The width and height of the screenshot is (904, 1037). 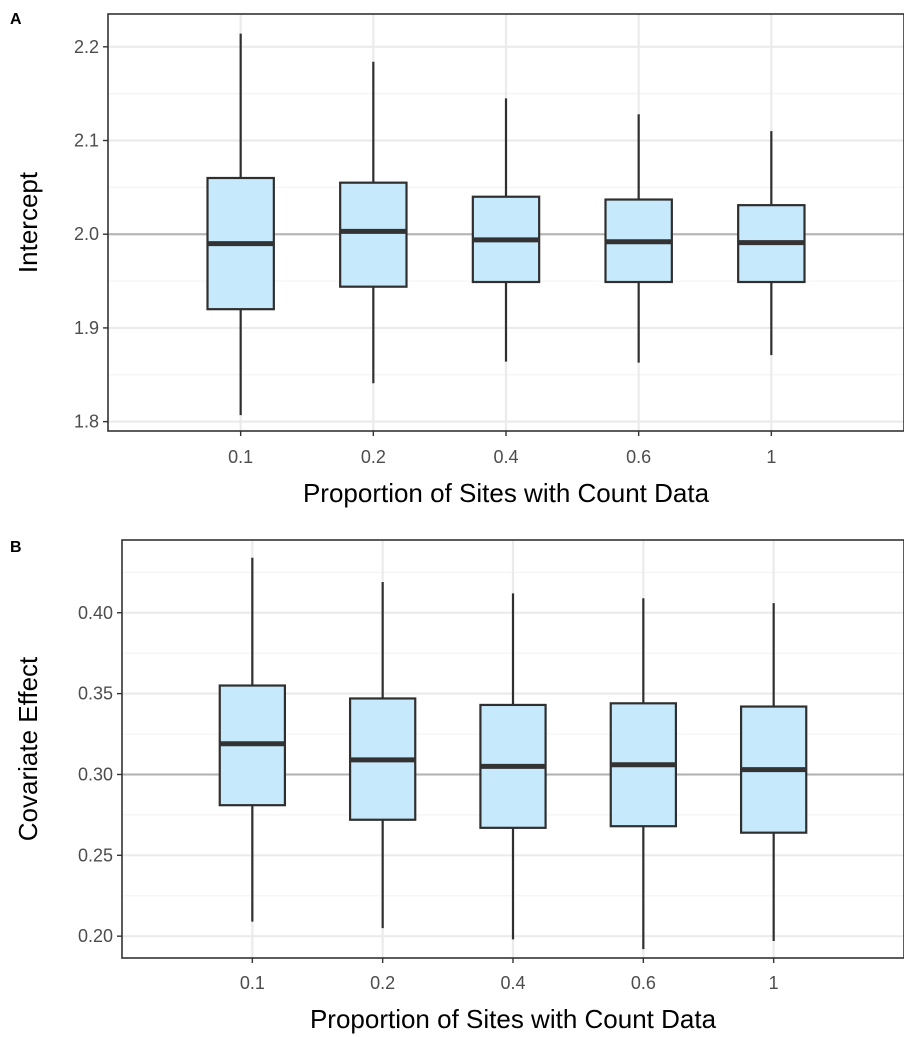 What do you see at coordinates (95, 613) in the screenshot?
I see `y-tick-label: 0.40` at bounding box center [95, 613].